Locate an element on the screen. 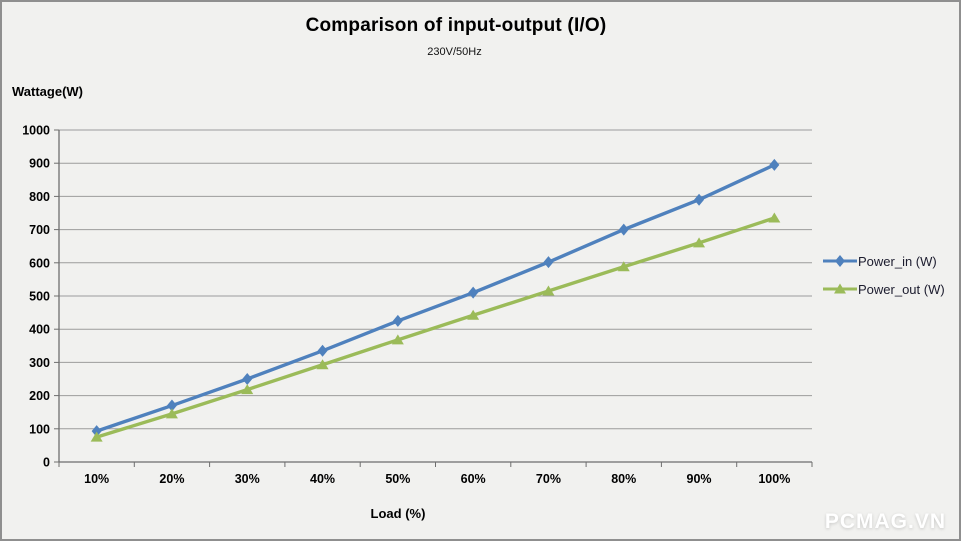  svg-text: 400 is located at coordinates (39, 330).